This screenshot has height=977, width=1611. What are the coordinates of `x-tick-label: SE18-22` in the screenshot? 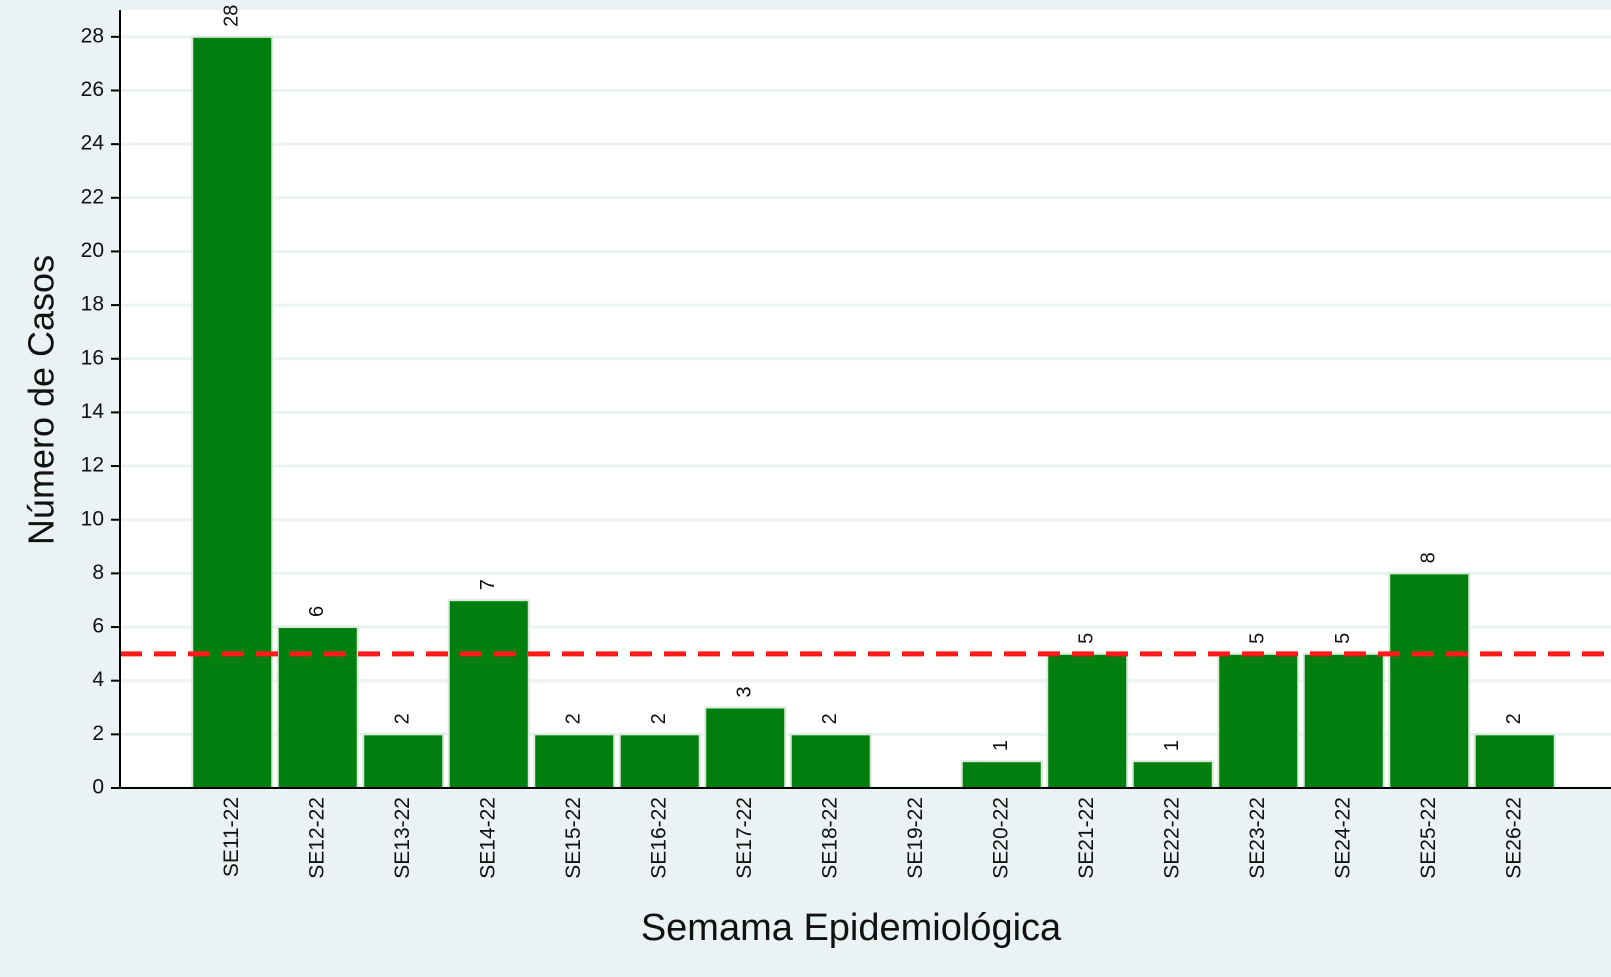 It's located at (829, 838).